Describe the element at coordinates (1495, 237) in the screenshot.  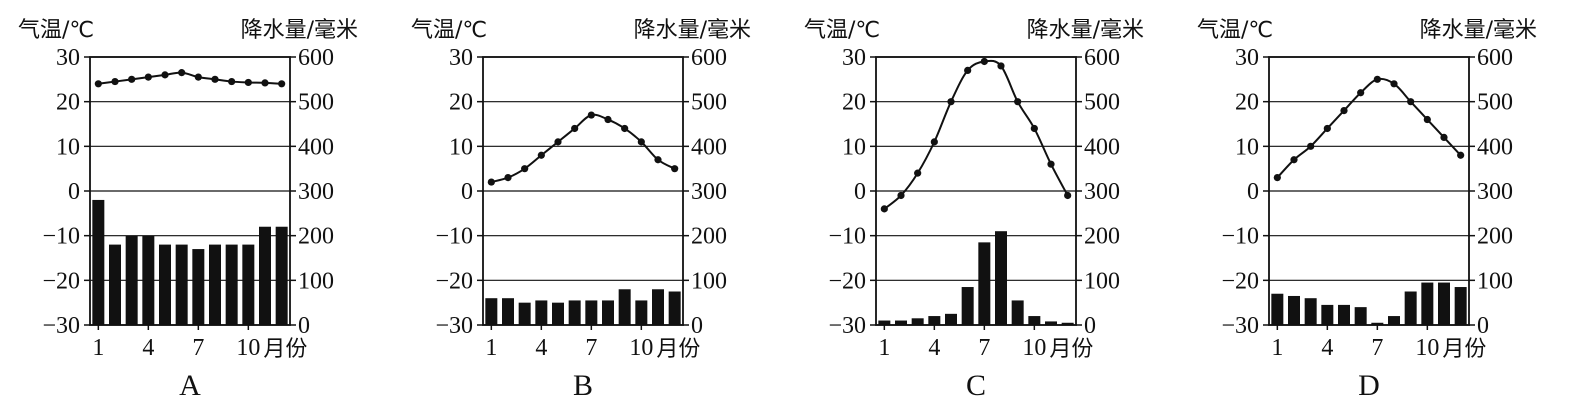
I see `precip-tick-label: 200` at that location.